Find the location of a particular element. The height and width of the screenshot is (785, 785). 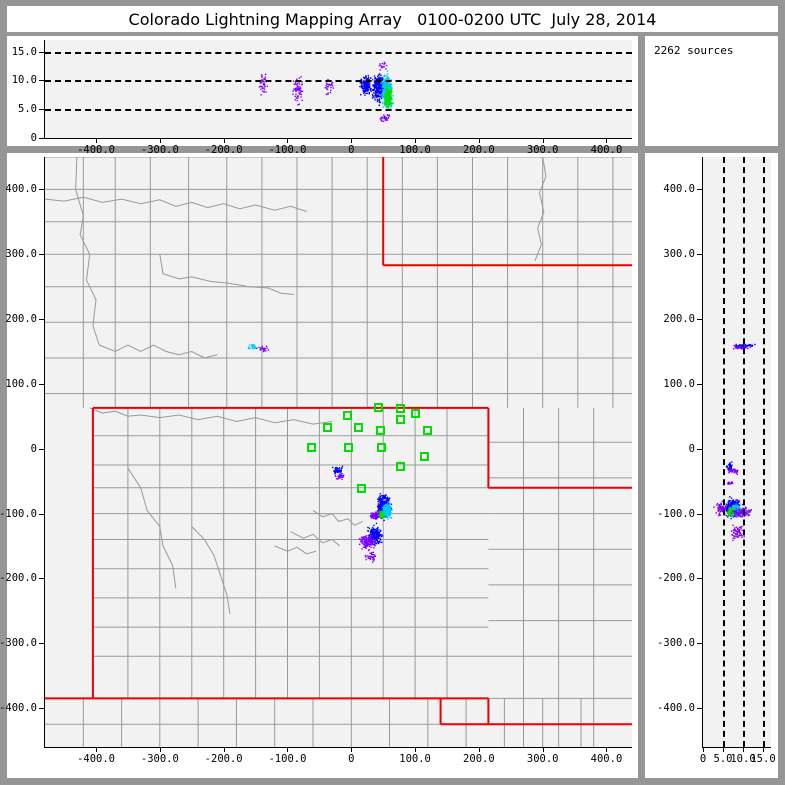

altitude-vs-north-south-plot is located at coordinates (737, 452).